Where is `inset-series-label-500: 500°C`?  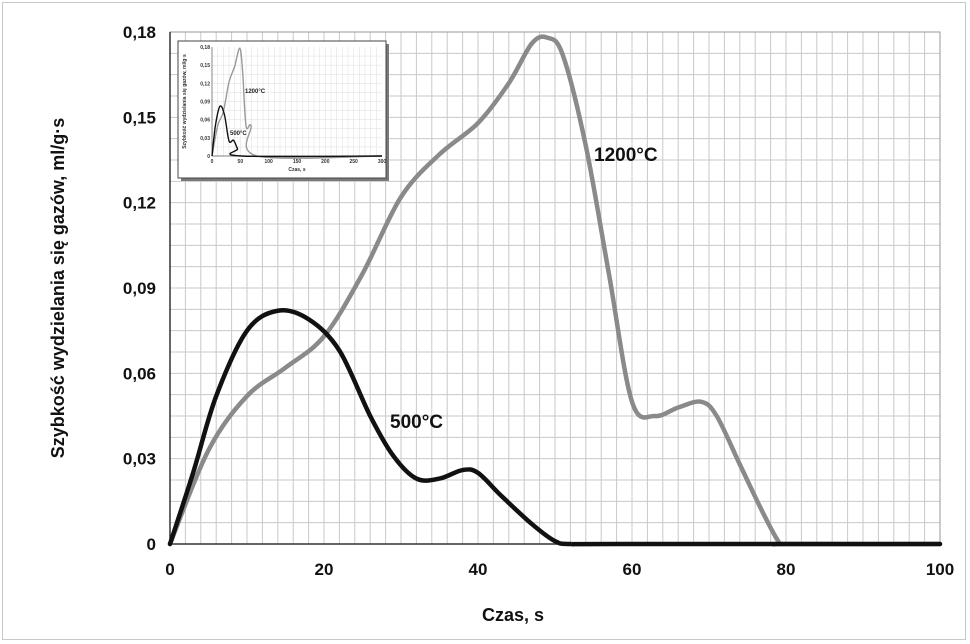 inset-series-label-500: 500°C is located at coordinates (238, 134).